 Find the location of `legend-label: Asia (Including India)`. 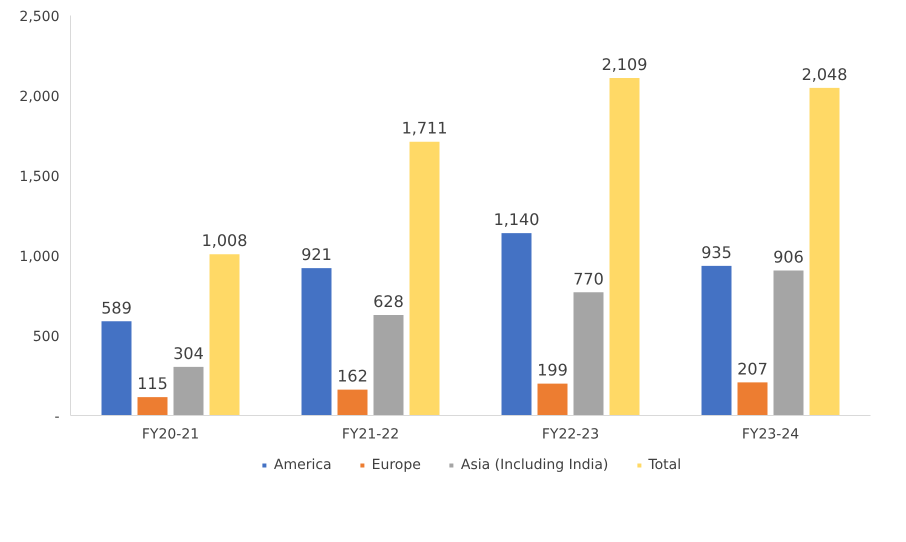

legend-label: Asia (Including India) is located at coordinates (534, 465).